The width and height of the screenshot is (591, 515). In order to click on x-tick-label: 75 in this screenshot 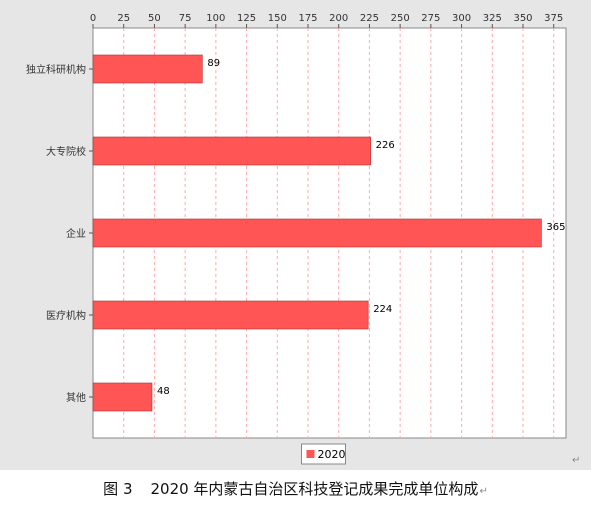, I will do `click(185, 18)`.